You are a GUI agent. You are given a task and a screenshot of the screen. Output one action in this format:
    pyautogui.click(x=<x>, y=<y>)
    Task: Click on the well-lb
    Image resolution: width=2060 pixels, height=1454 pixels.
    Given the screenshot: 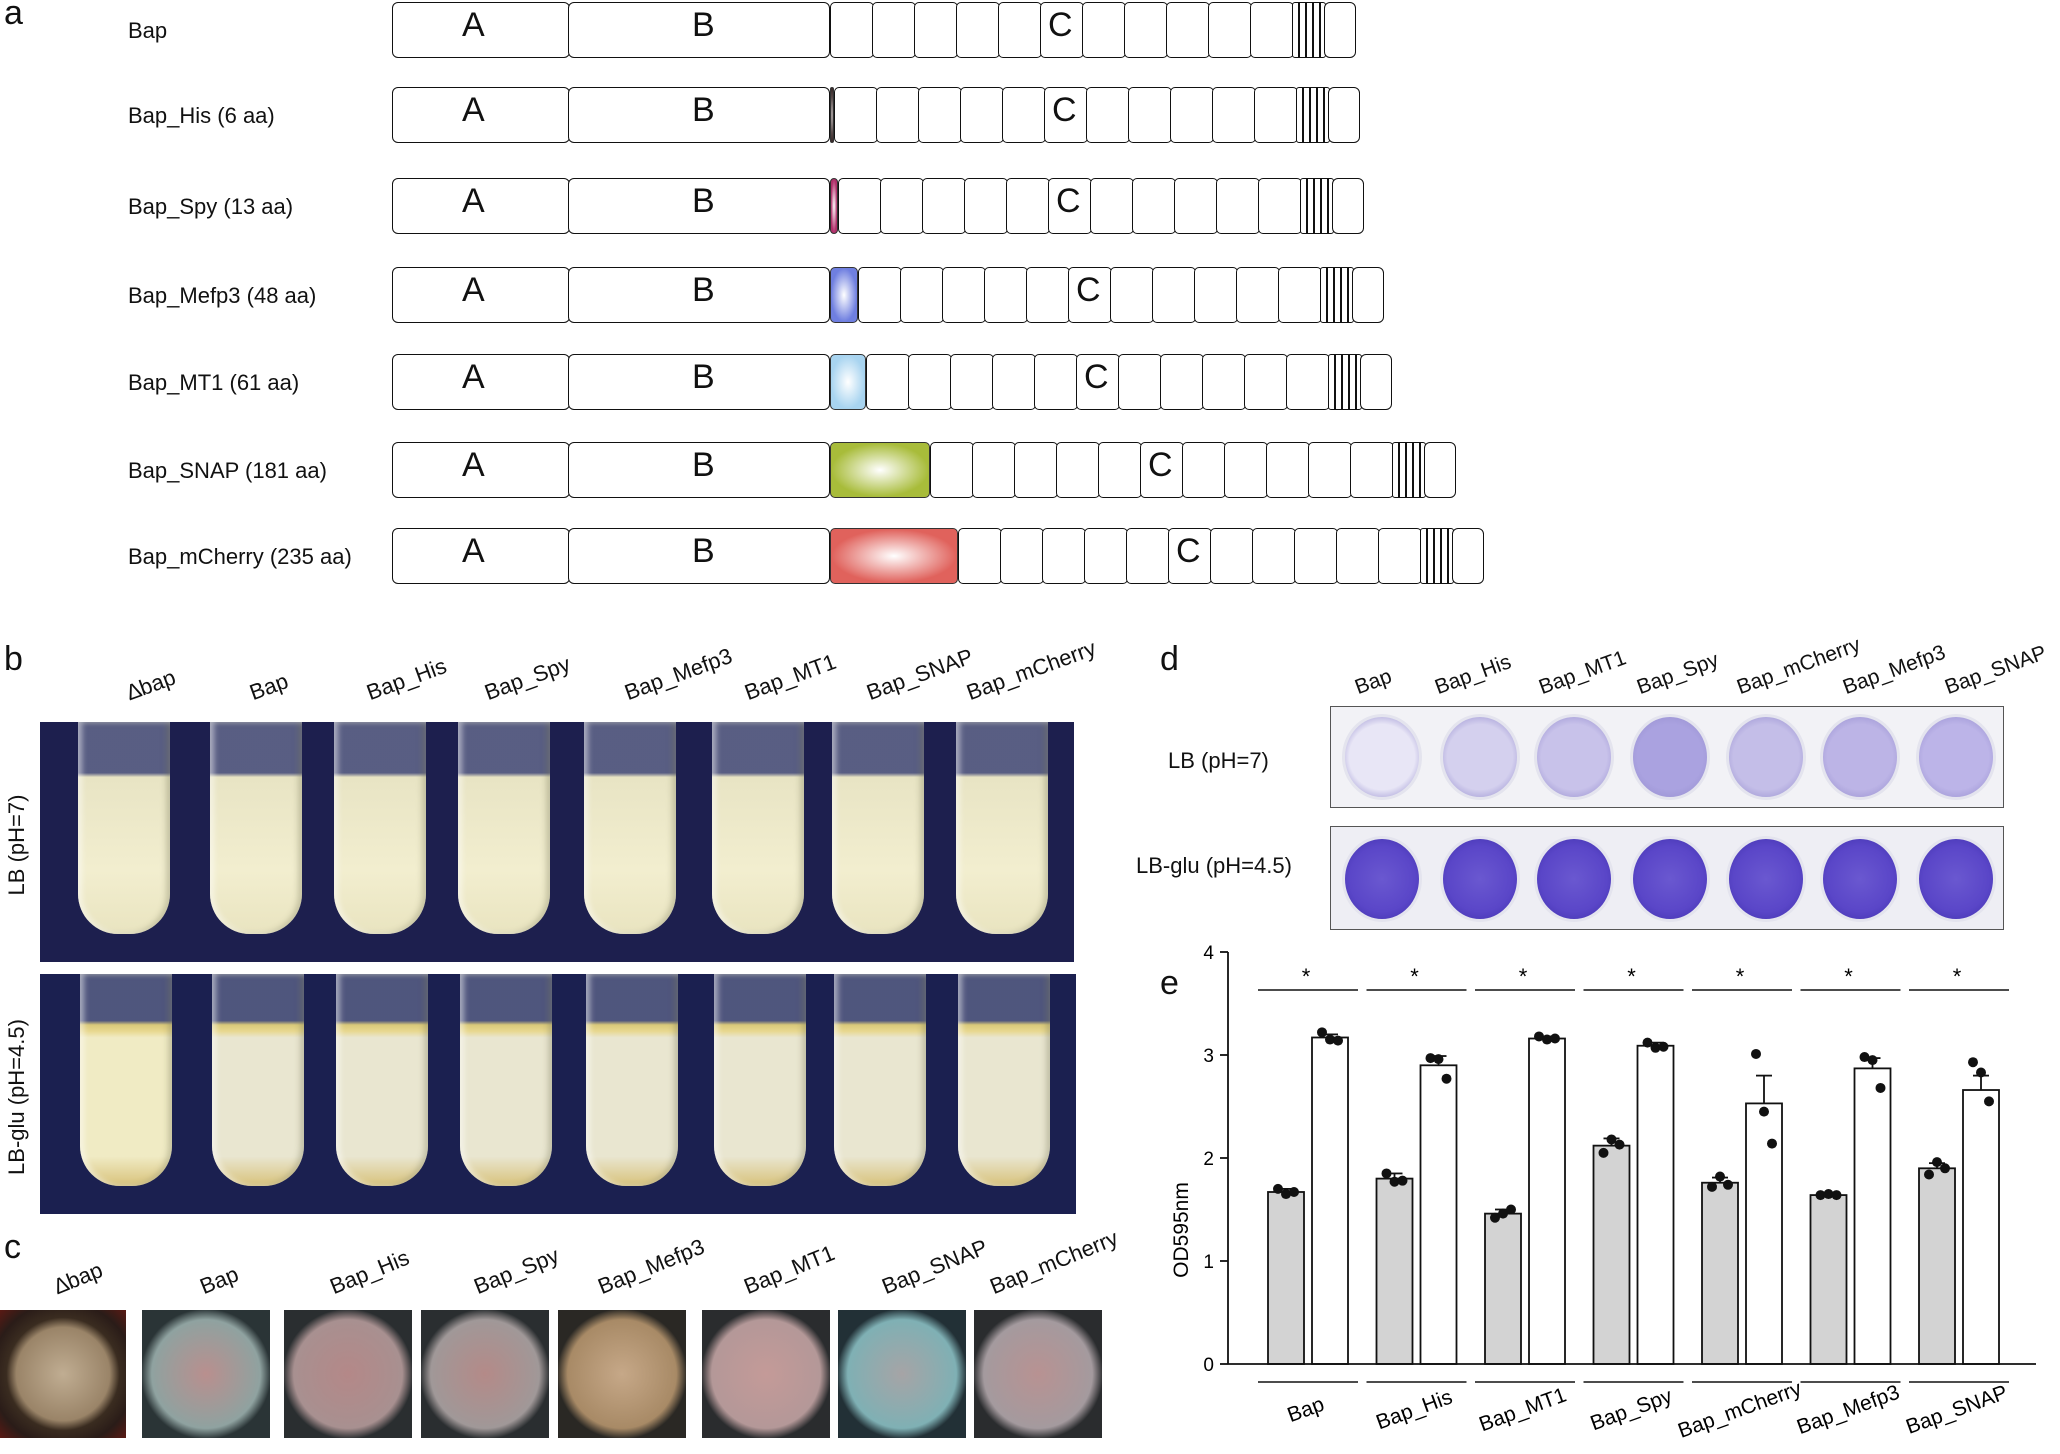 What is the action you would take?
    pyautogui.click(x=1670, y=757)
    